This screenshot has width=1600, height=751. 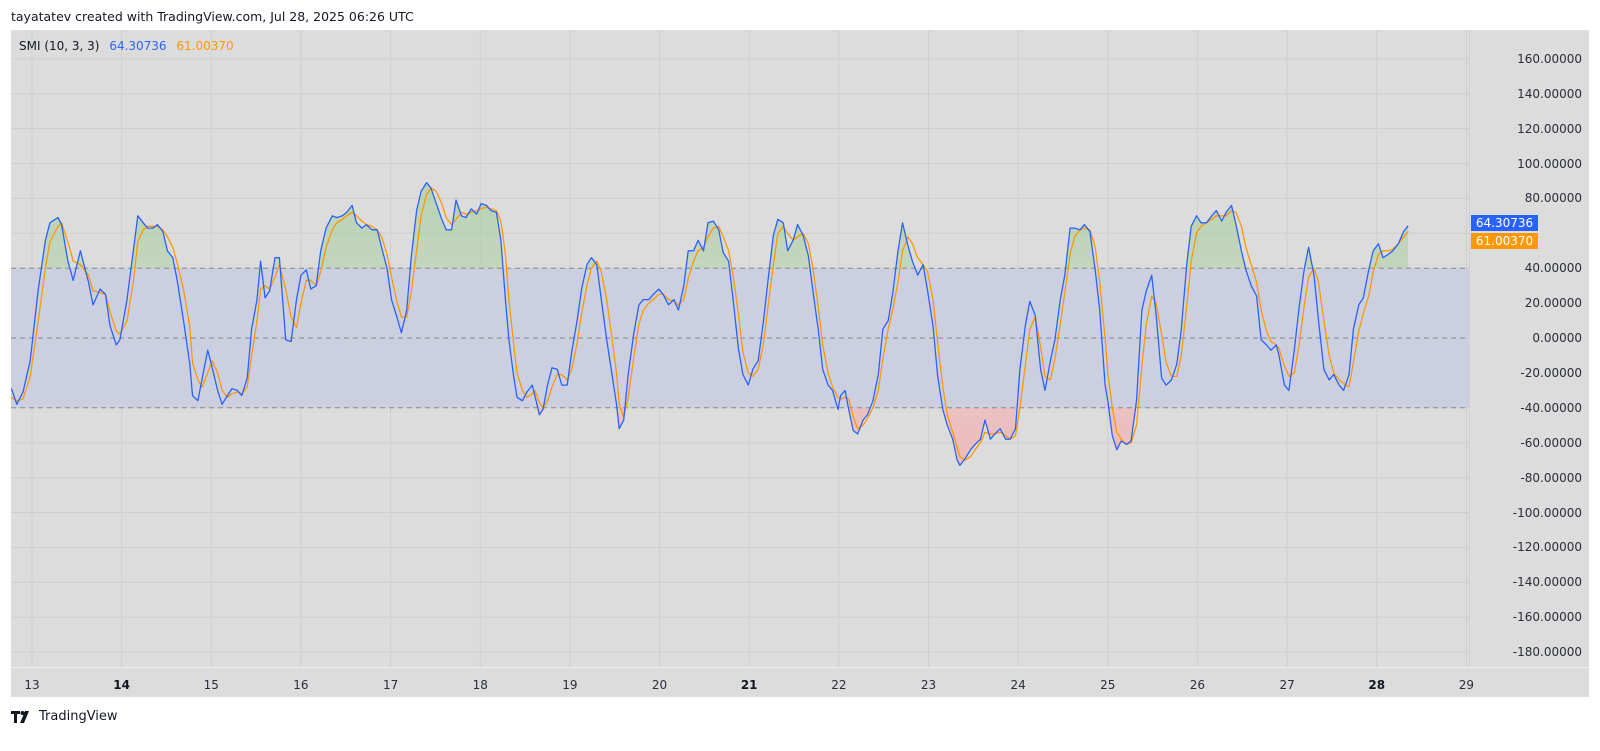 I want to click on price-tick-label: 160.00000, so click(x=1549, y=58).